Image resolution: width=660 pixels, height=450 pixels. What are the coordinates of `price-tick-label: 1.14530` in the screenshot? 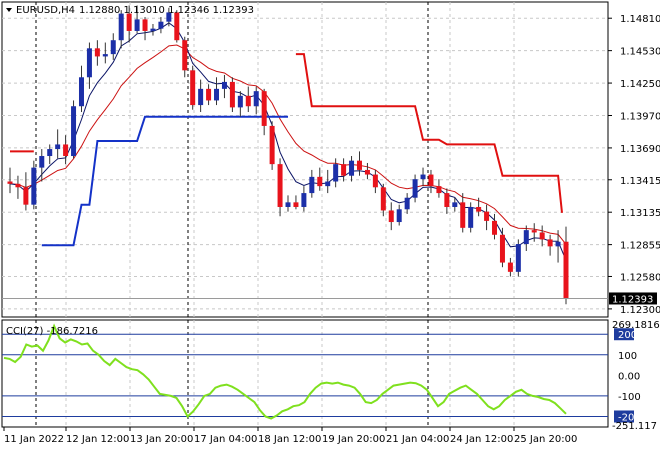 It's located at (640, 52).